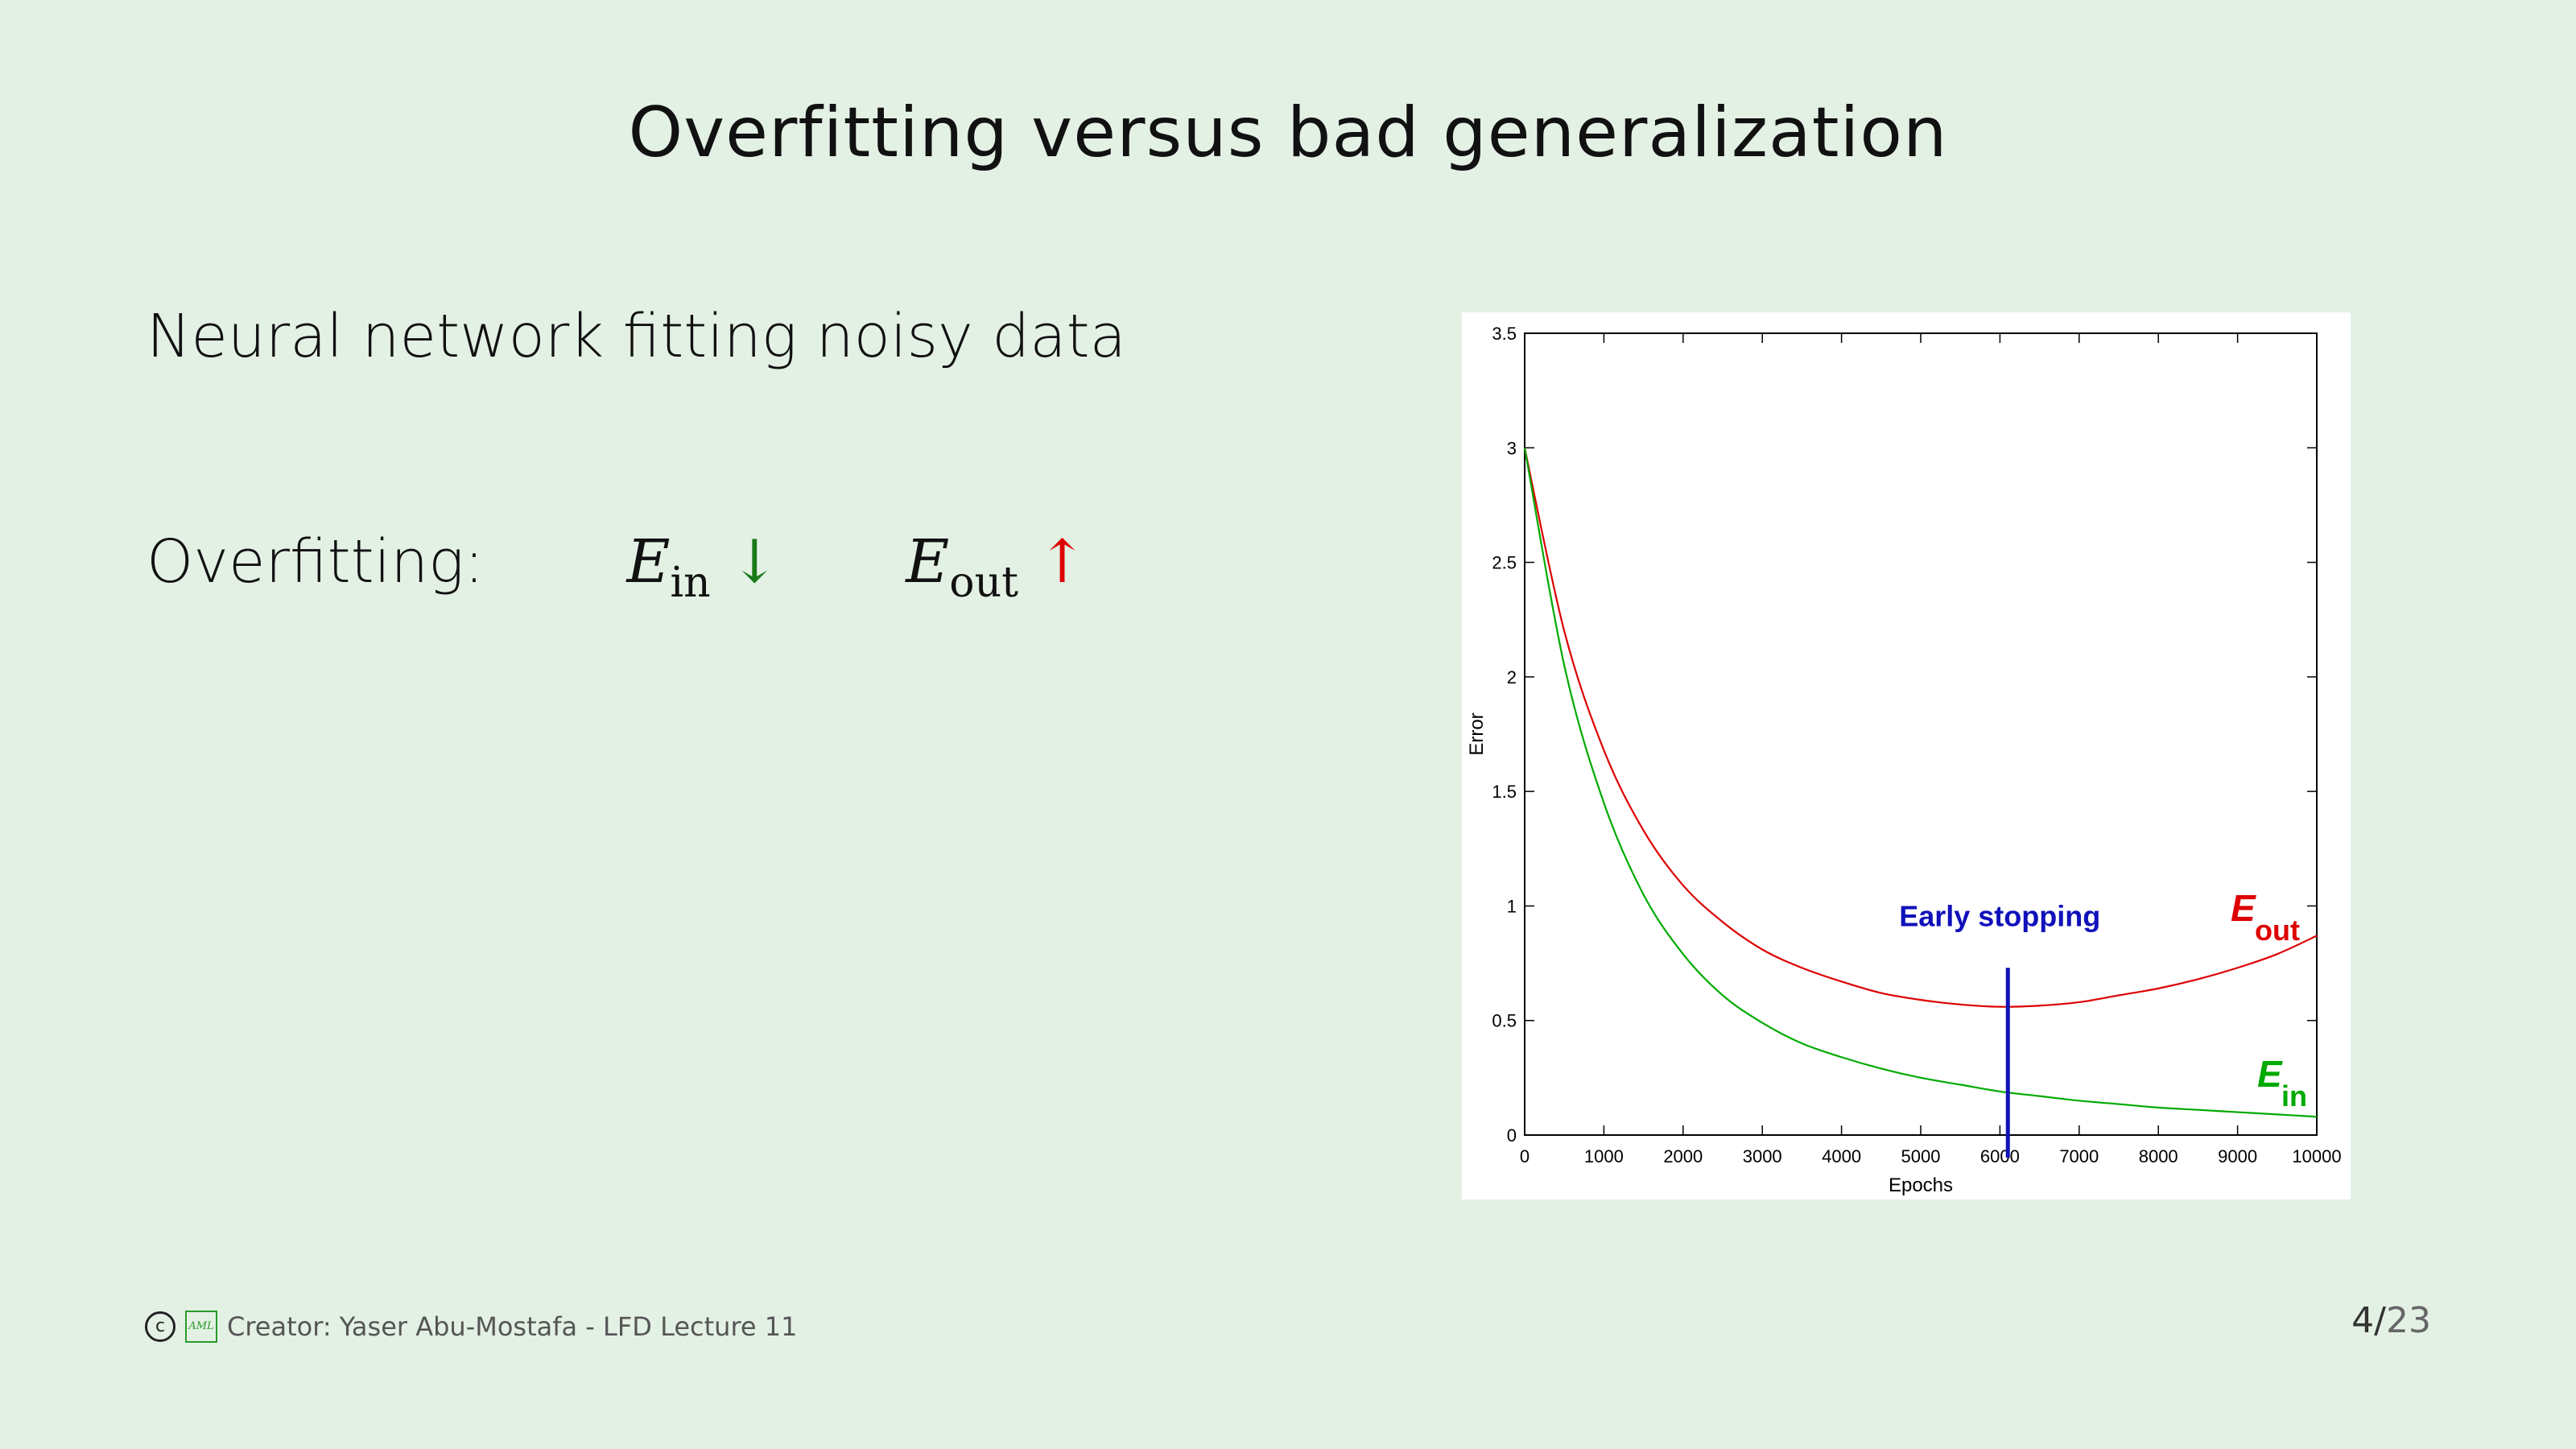  What do you see at coordinates (2408, 1320) in the screenshot?
I see `page-total: 23` at bounding box center [2408, 1320].